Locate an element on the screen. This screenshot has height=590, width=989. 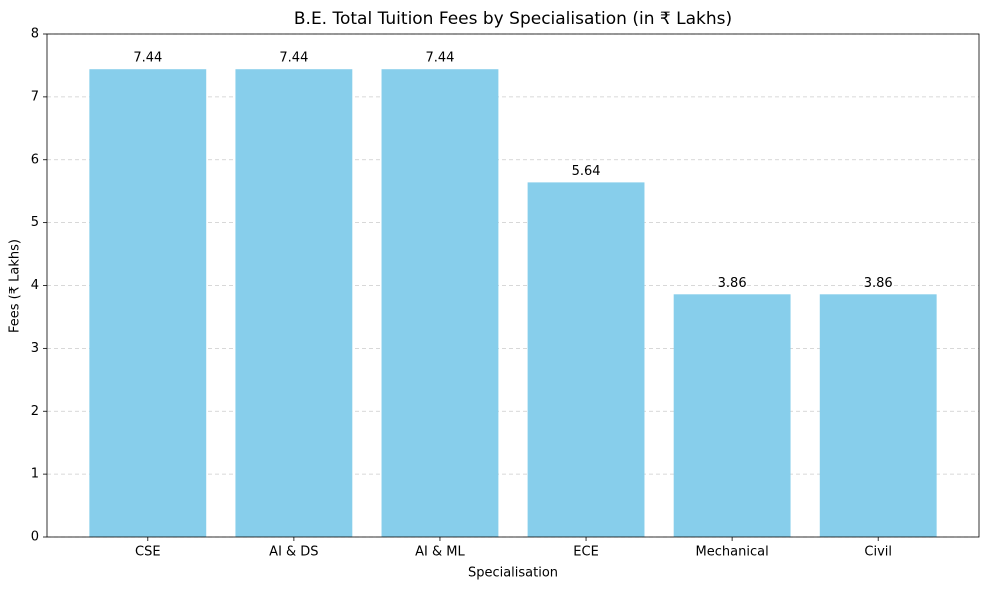
x-tick-label: Civil is located at coordinates (878, 552).